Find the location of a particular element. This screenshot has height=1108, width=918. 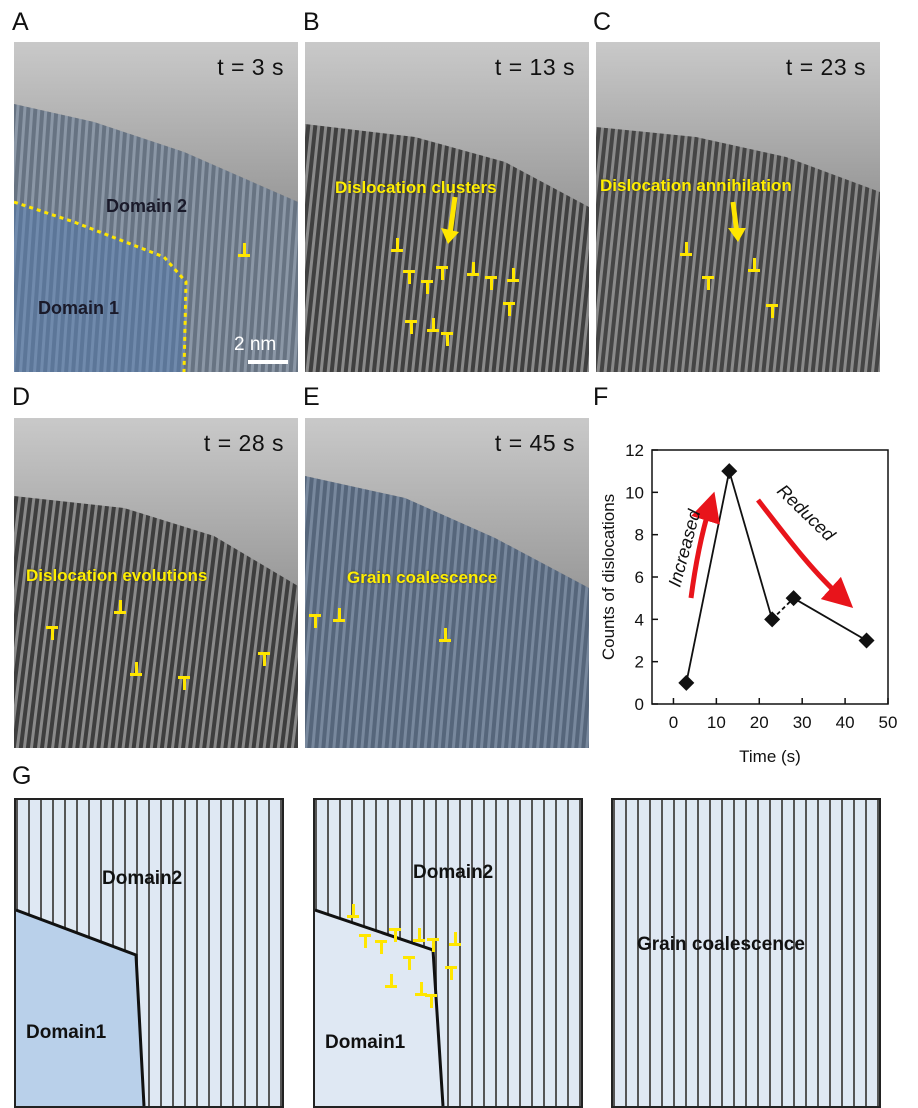

panel-label-e: E is located at coordinates (311, 397).